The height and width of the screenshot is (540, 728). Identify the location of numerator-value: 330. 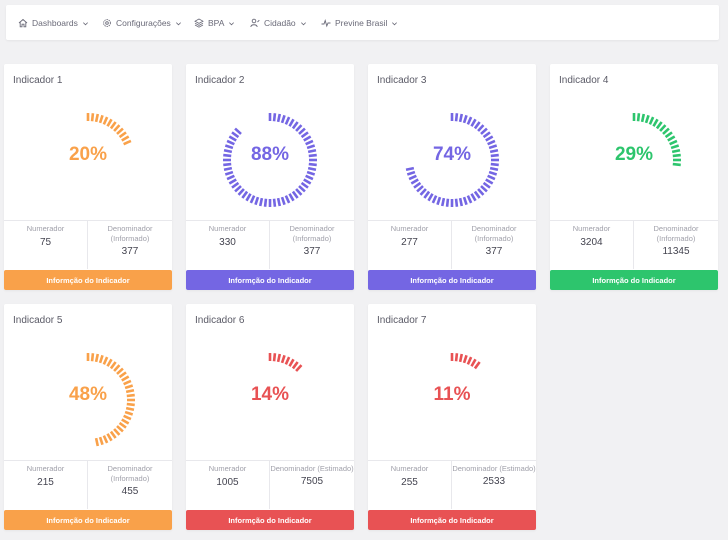
(227, 242).